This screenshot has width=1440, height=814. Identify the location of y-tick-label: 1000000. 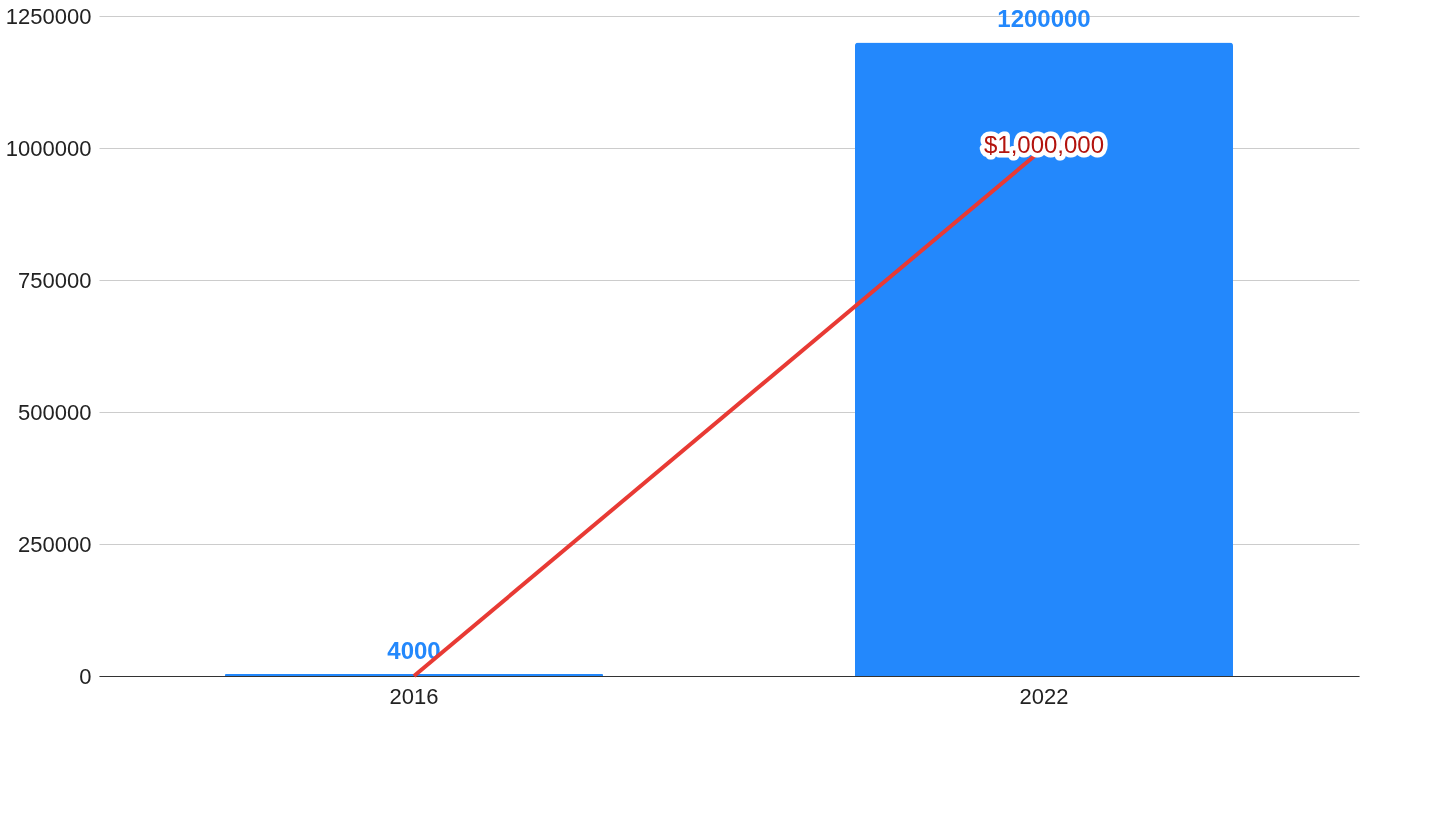
(48, 148).